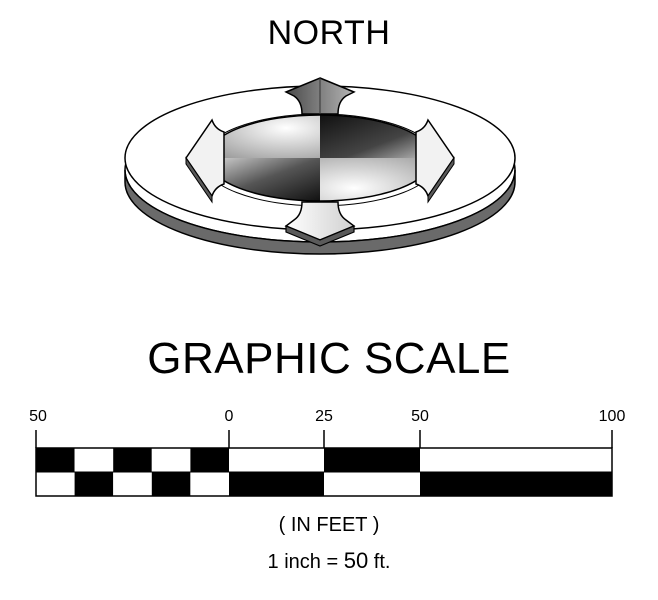 The height and width of the screenshot is (600, 658). Describe the element at coordinates (612, 416) in the screenshot. I see `scale-tick-label: 100` at that location.